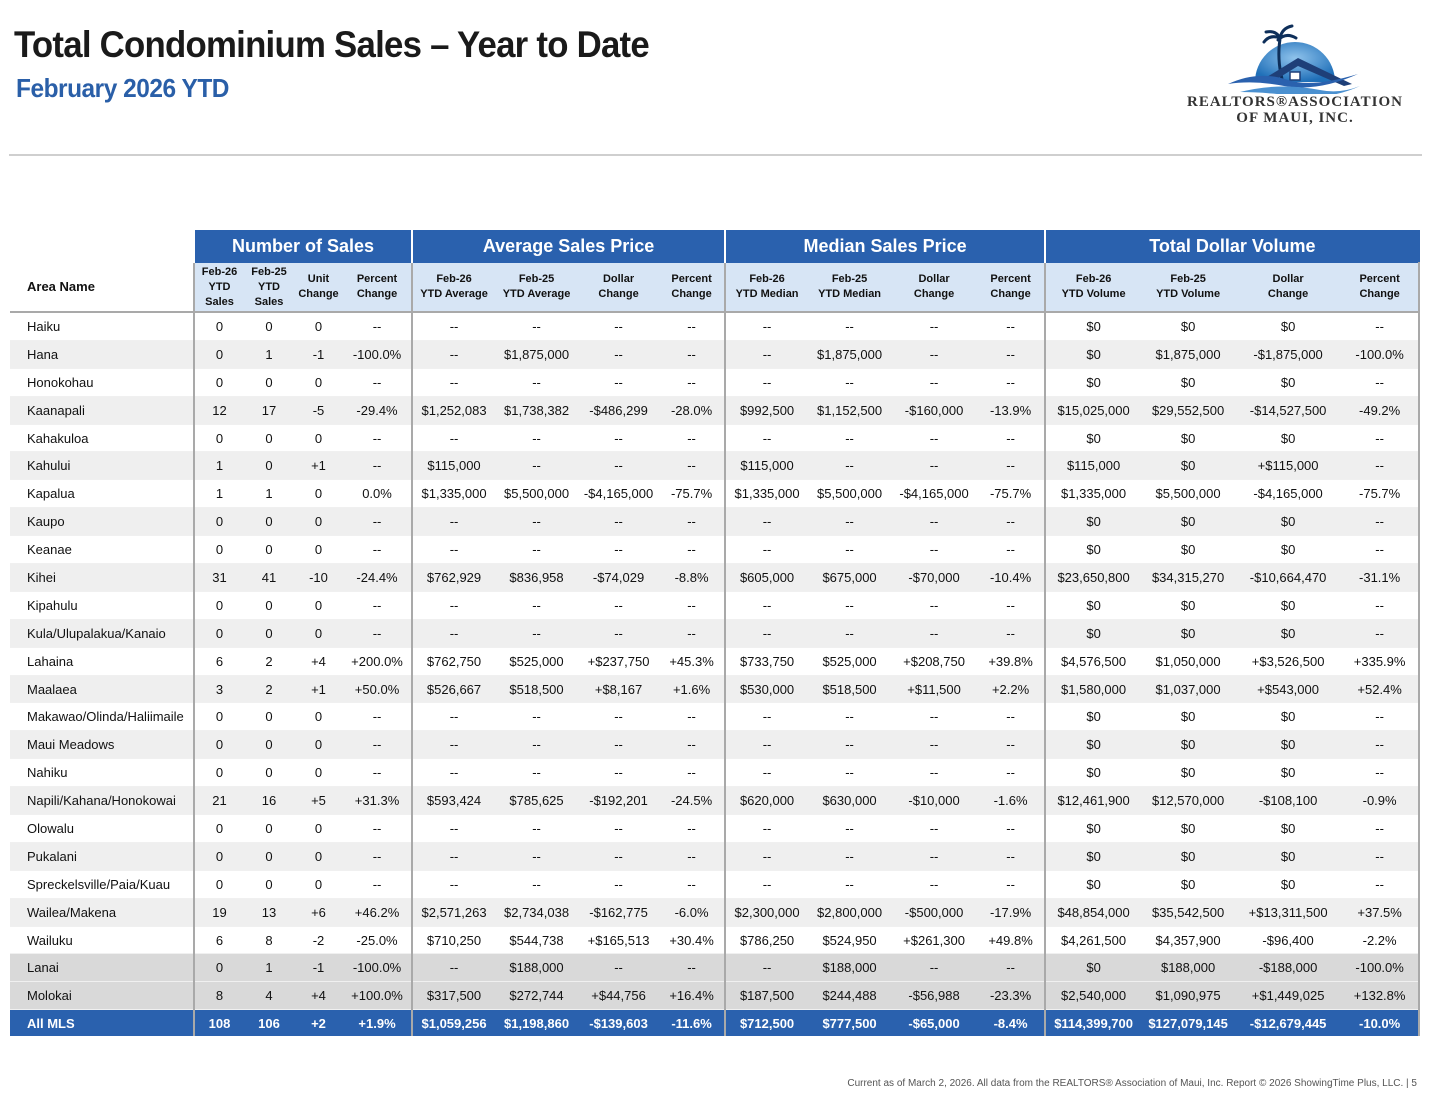 This screenshot has width=1431, height=1094. I want to click on value-cell: 108, so click(218, 1023).